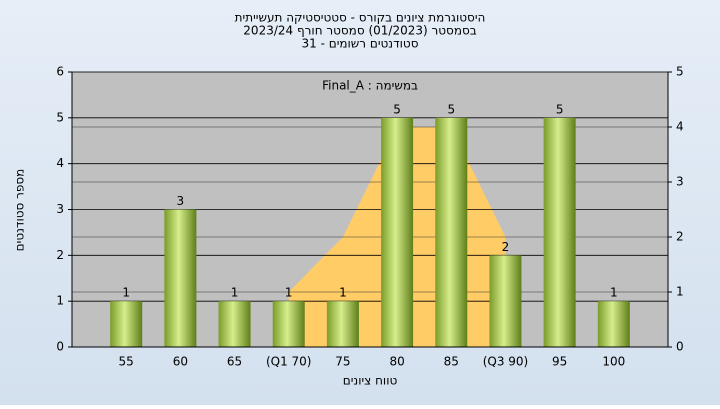 This screenshot has height=409, width=720. What do you see at coordinates (60, 163) in the screenshot?
I see `y-tick-label: 4` at bounding box center [60, 163].